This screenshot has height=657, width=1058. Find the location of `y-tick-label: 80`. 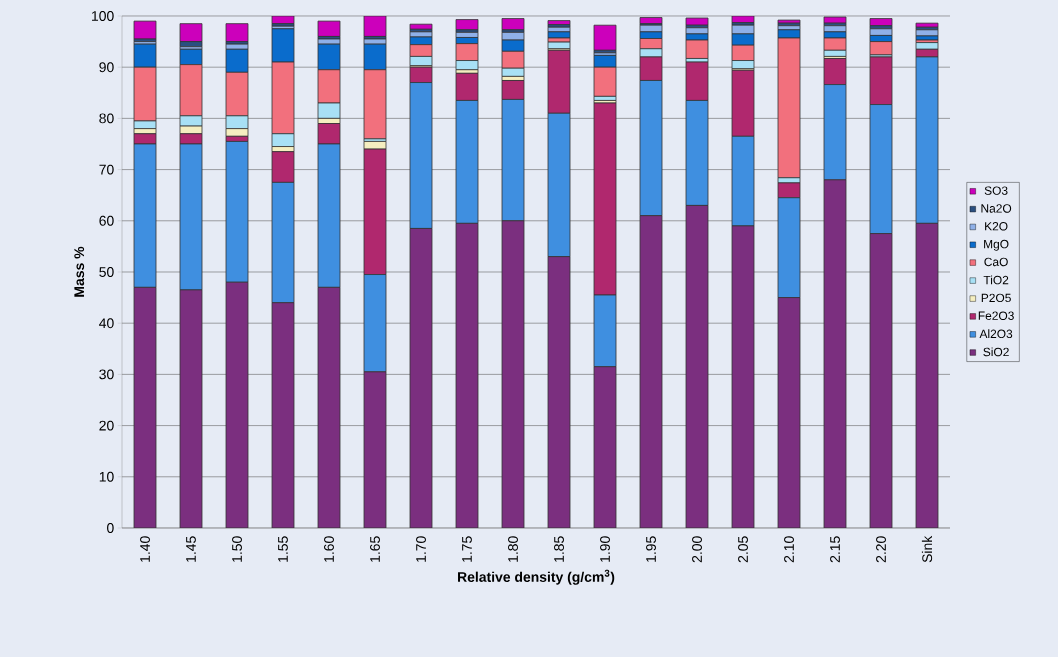

y-tick-label: 80 is located at coordinates (106, 118).